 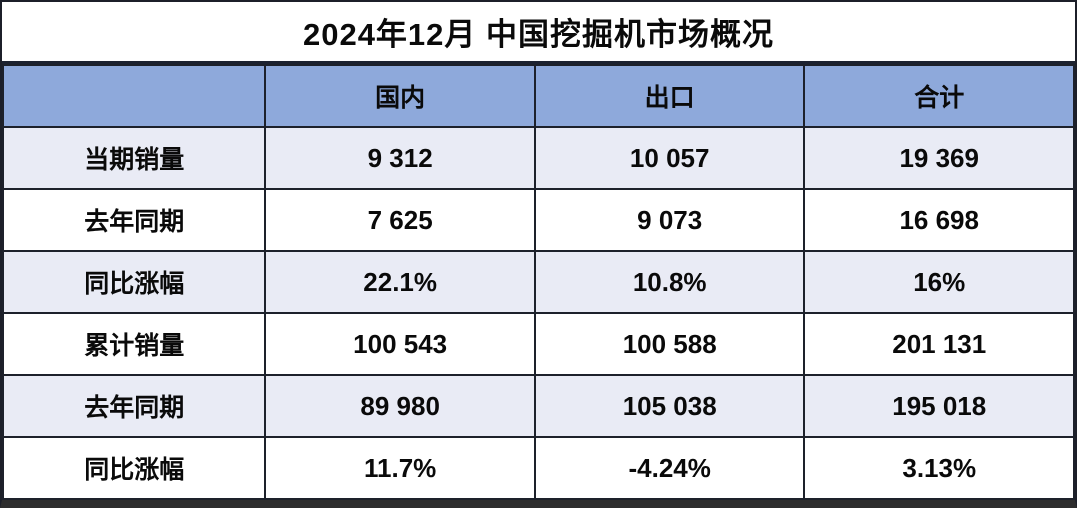 I want to click on row-label: 当期销量, so click(x=134, y=158).